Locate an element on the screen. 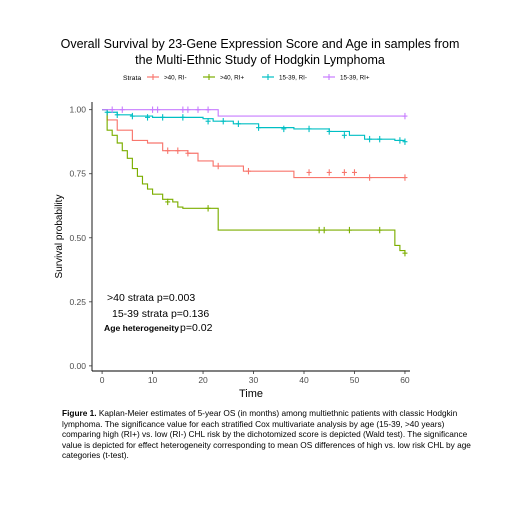  legend-label: 15-39, RI+ is located at coordinates (355, 78).